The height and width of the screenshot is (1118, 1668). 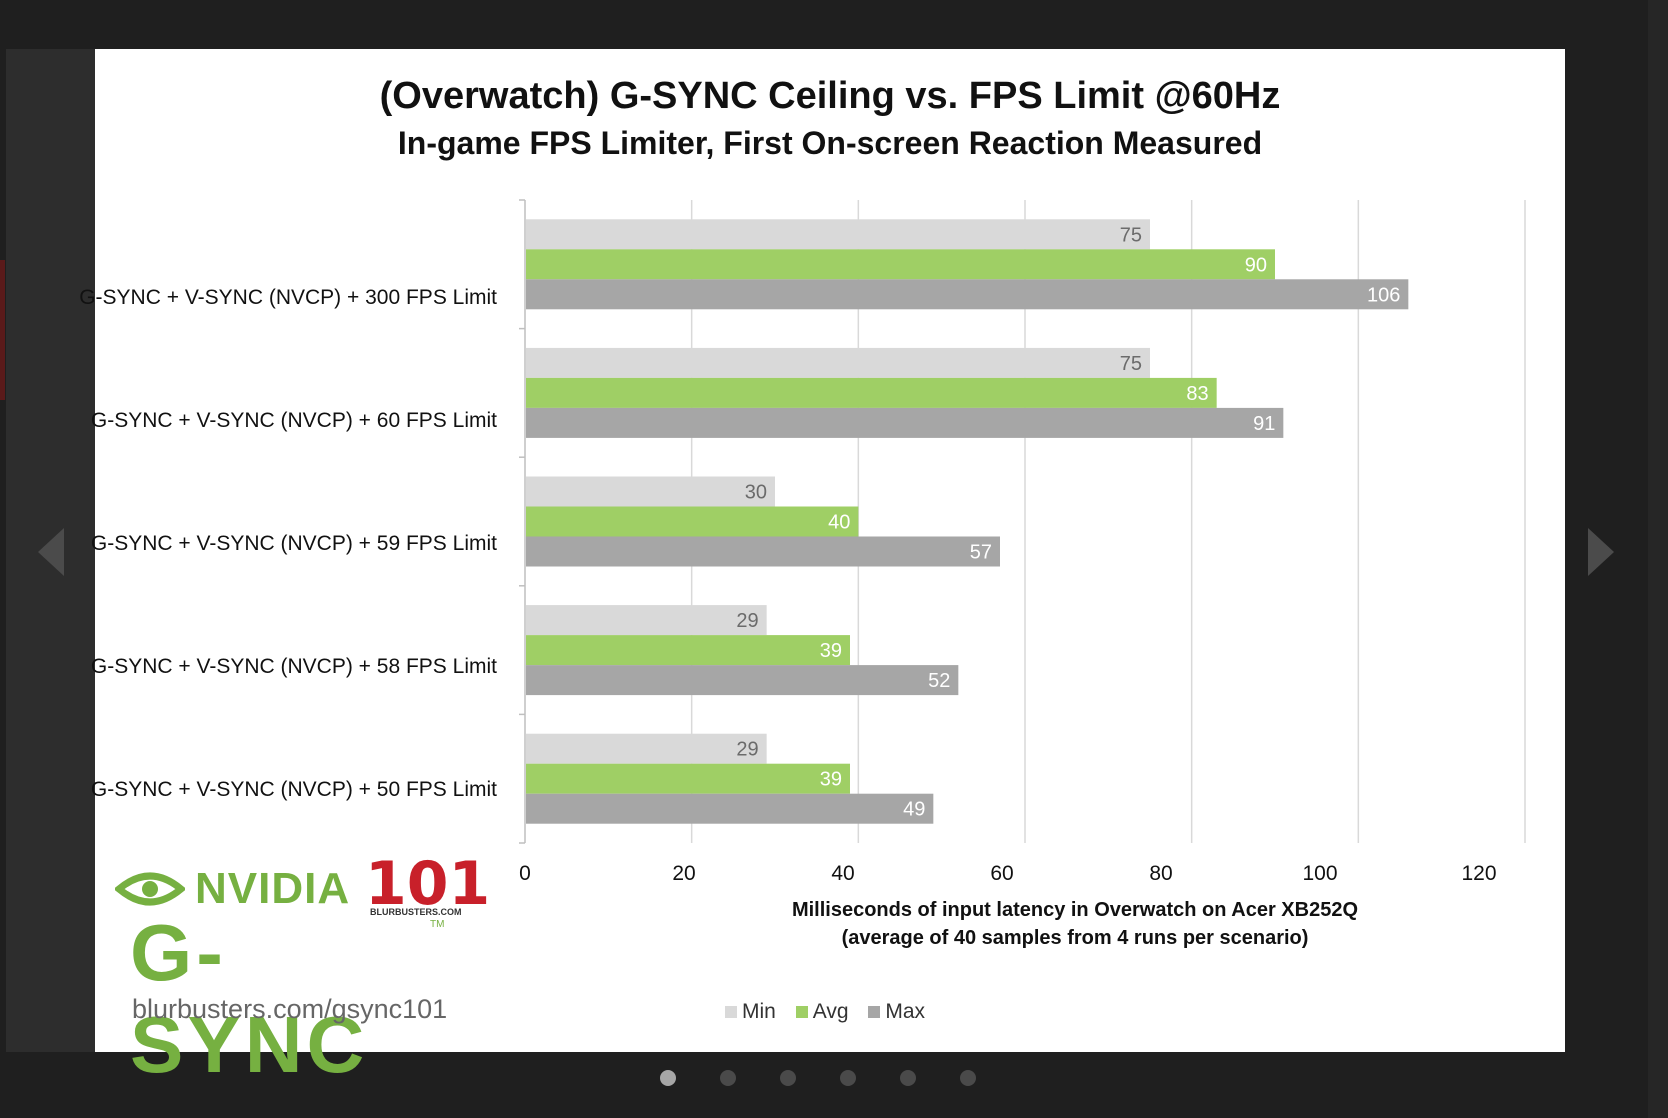 What do you see at coordinates (1197, 394) in the screenshot?
I see `data-label: 83` at bounding box center [1197, 394].